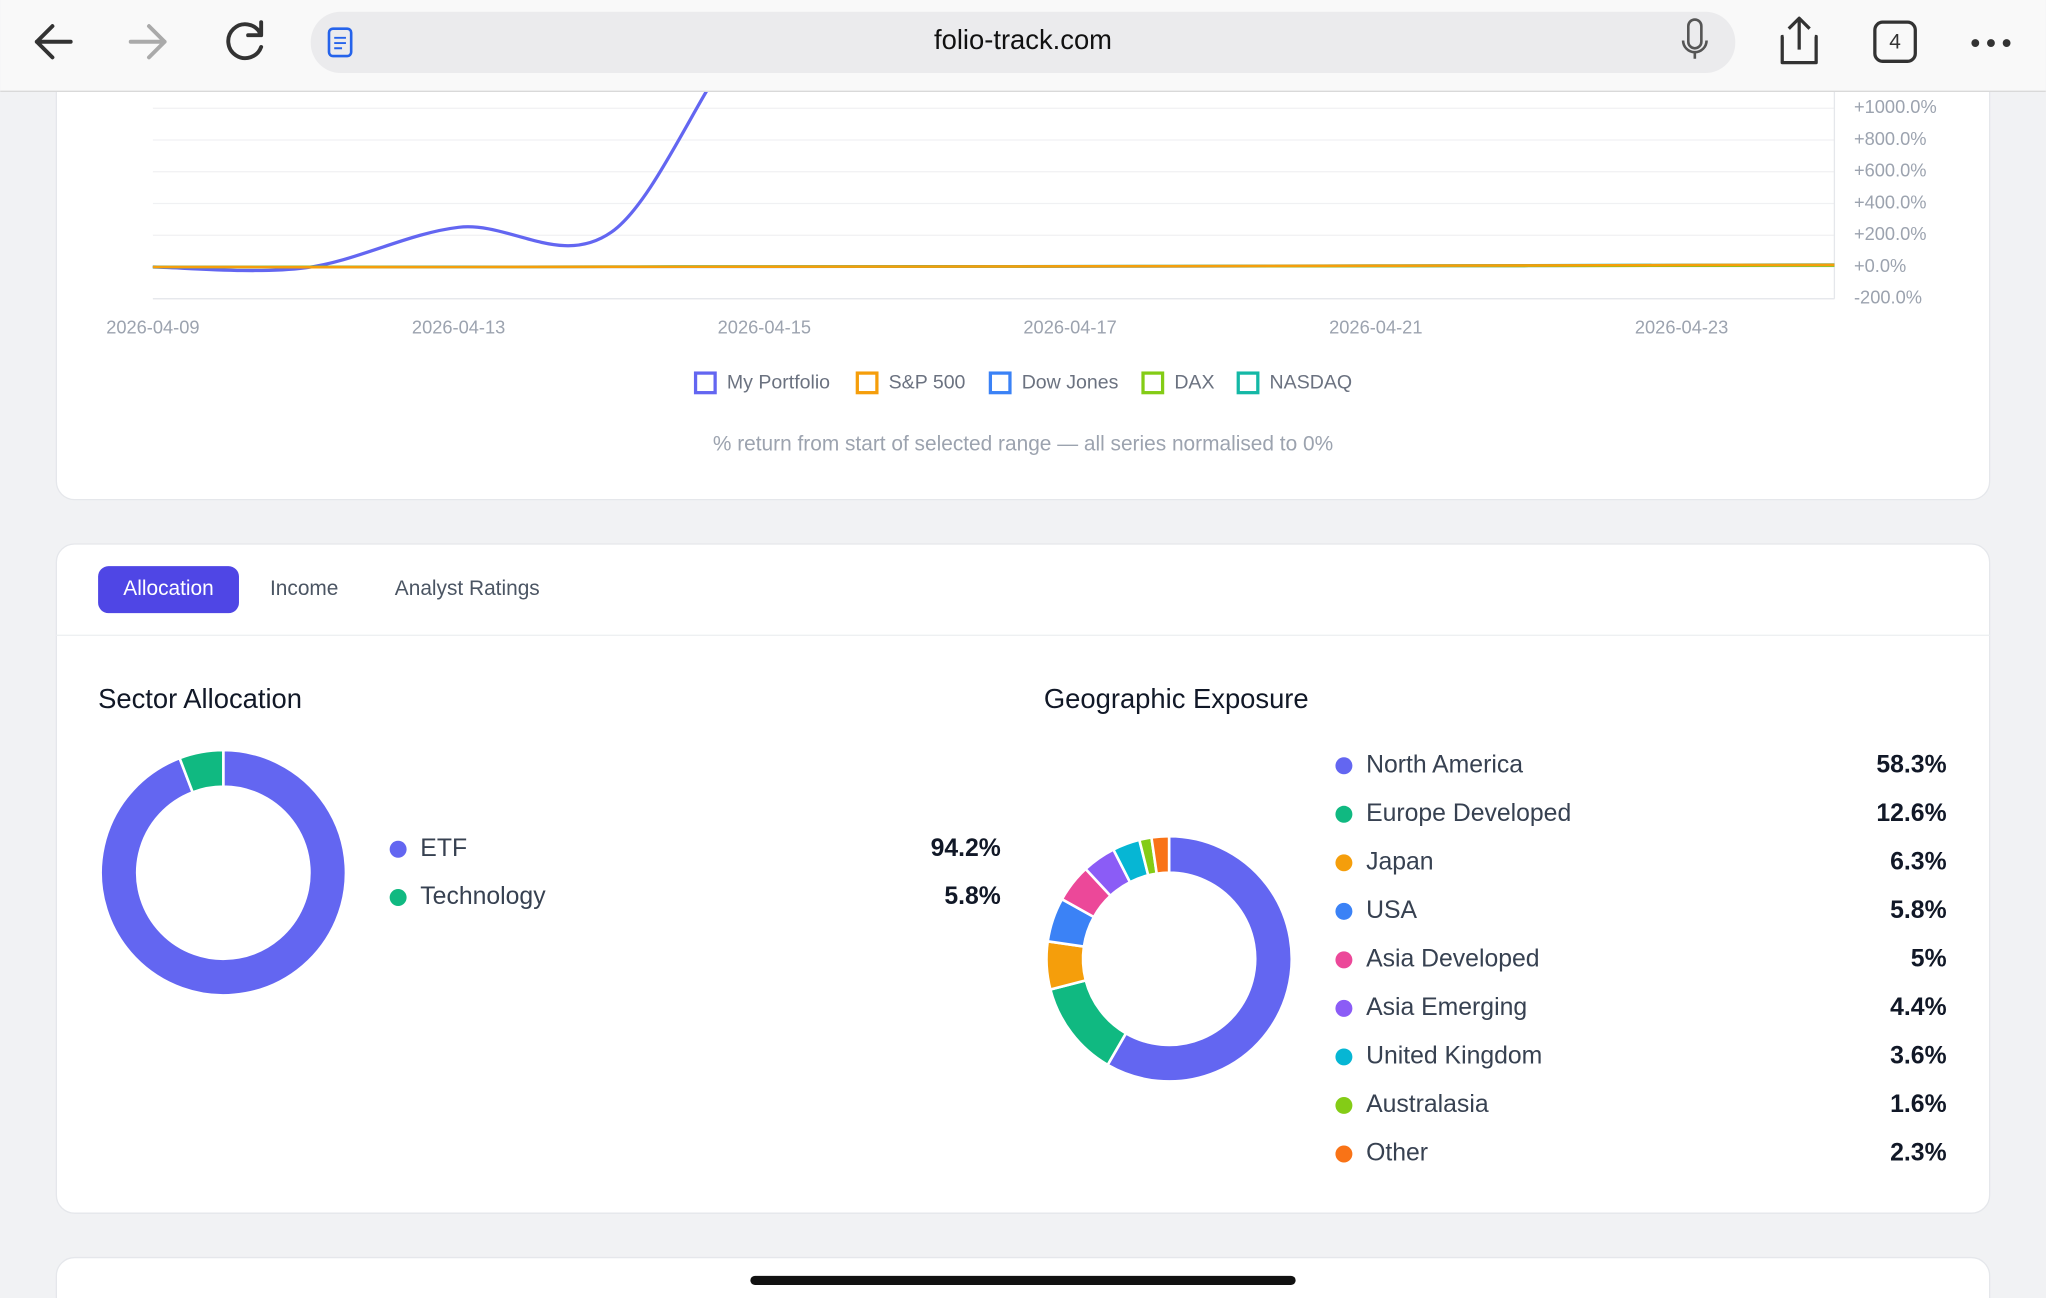 This screenshot has width=2046, height=1298. I want to click on plot, so click(993, 182).